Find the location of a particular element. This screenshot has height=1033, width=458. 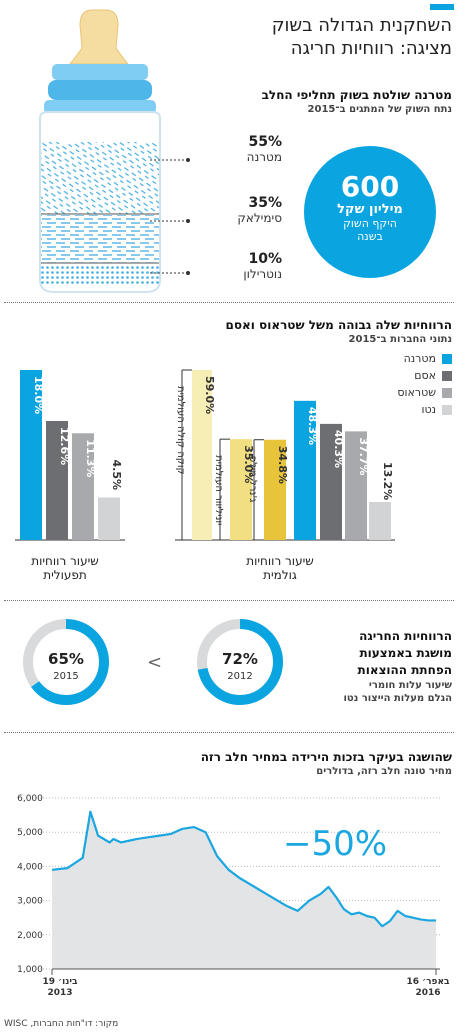

operating-value-label-1: 12.6% is located at coordinates (64, 446).